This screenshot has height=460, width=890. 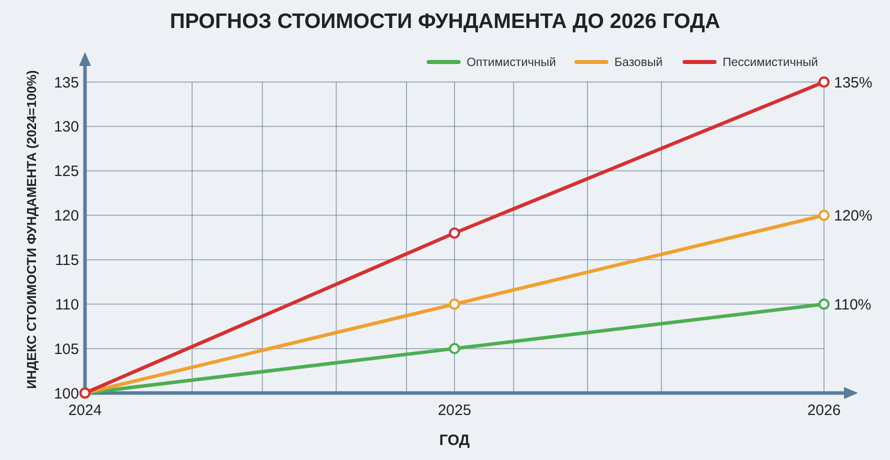 I want to click on y-axis-title: ИНДЕКС СТОИМОСТИ ФУНДАМЕНТА (2024=100%), so click(x=31, y=229).